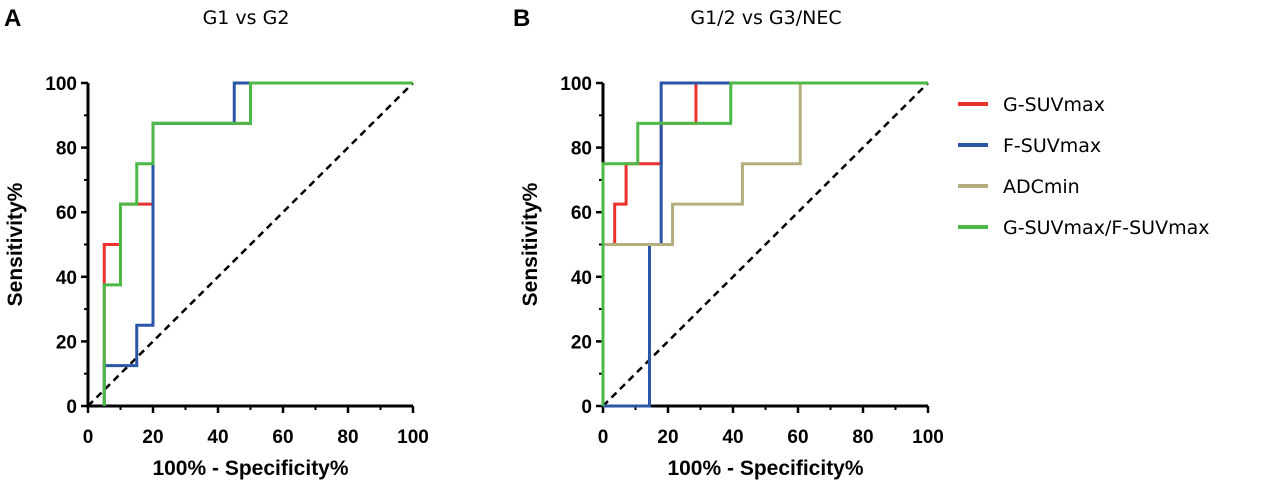  I want to click on series-line-g-suvmax, so click(765, 163).